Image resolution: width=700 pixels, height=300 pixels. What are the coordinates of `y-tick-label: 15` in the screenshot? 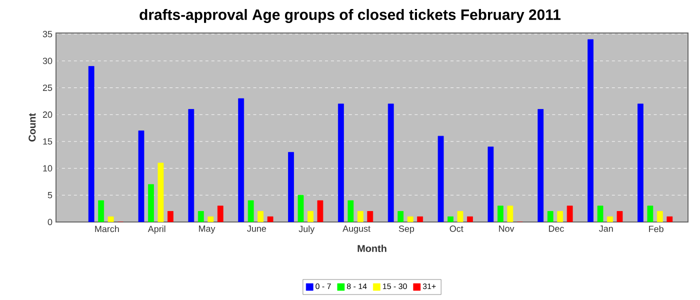 It's located at (47, 141).